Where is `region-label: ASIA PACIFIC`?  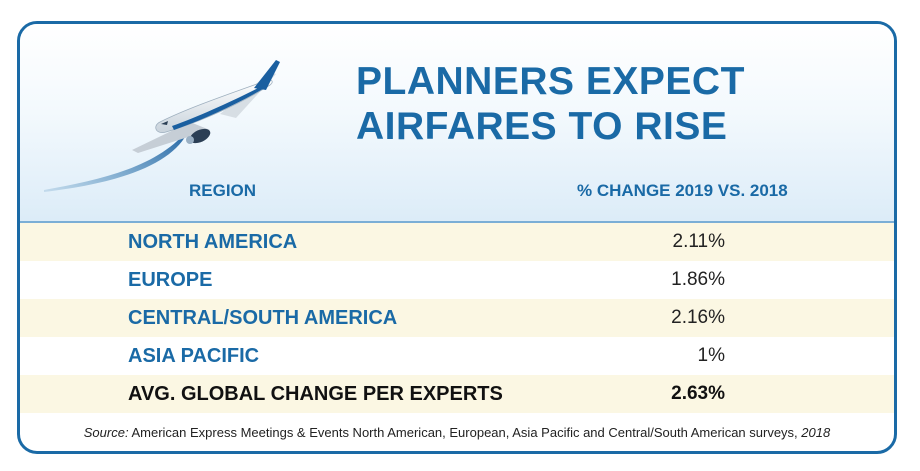 region-label: ASIA PACIFIC is located at coordinates (194, 356).